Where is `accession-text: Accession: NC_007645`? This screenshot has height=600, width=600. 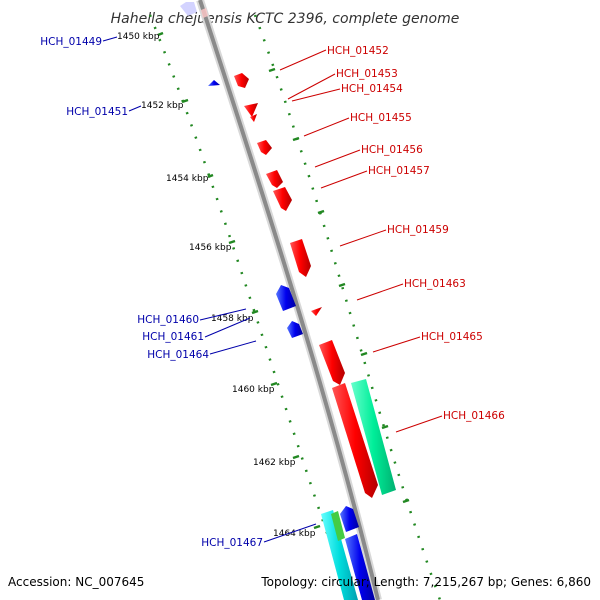
accession-text: Accession: NC_007645 is located at coordinates (76, 582).